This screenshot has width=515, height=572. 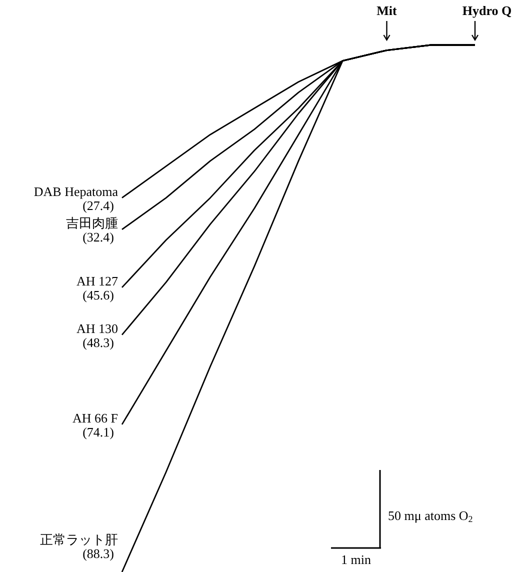 What do you see at coordinates (95, 425) in the screenshot?
I see `series-label: AH 66 F (74.1)` at bounding box center [95, 425].